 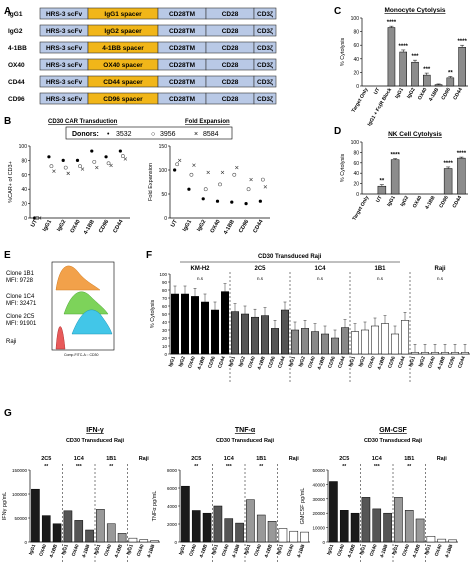 What do you see at coordinates (16, 82) in the screenshot?
I see `construct-name: CD44` at bounding box center [16, 82].